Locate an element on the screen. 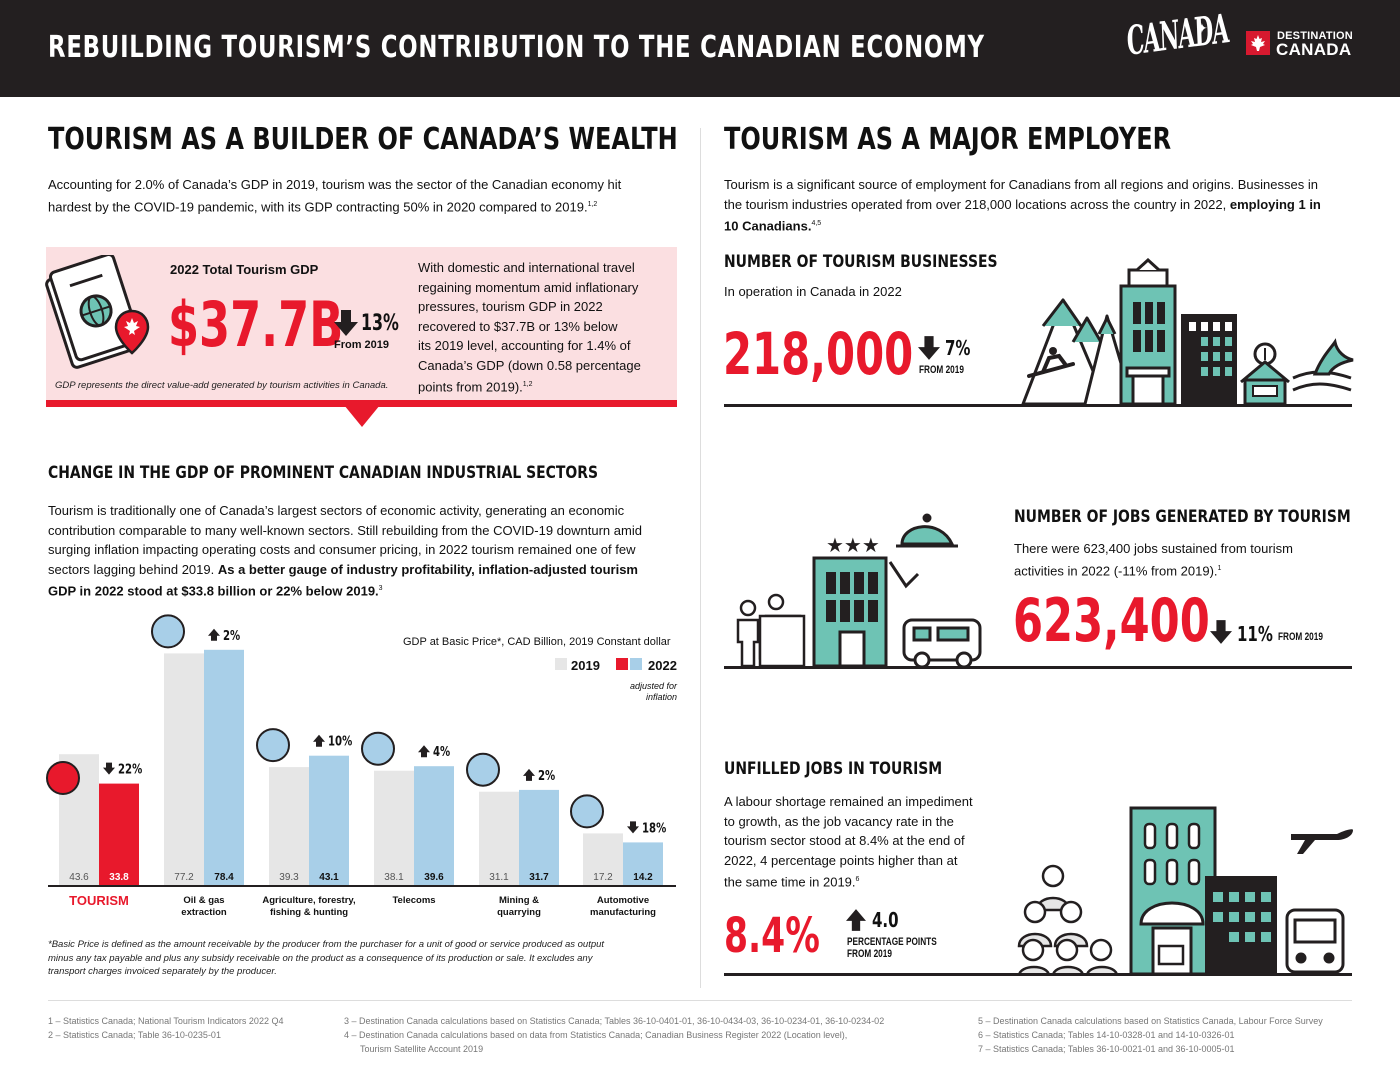 This screenshot has height=1082, width=1400. category-label: Telecoms is located at coordinates (413, 900).